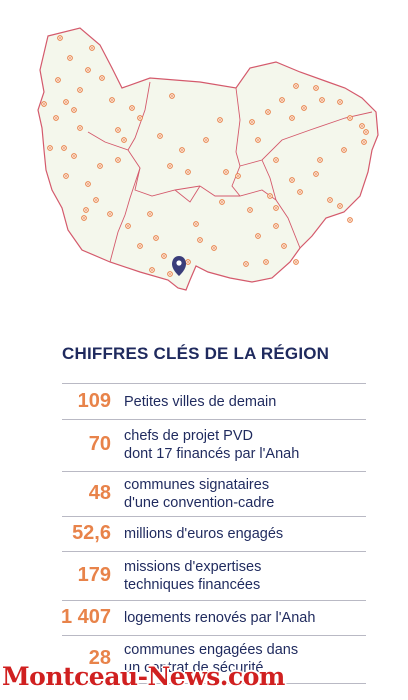 The width and height of the screenshot is (408, 700). Describe the element at coordinates (99, 444) in the screenshot. I see `stat-value: 70` at that location.